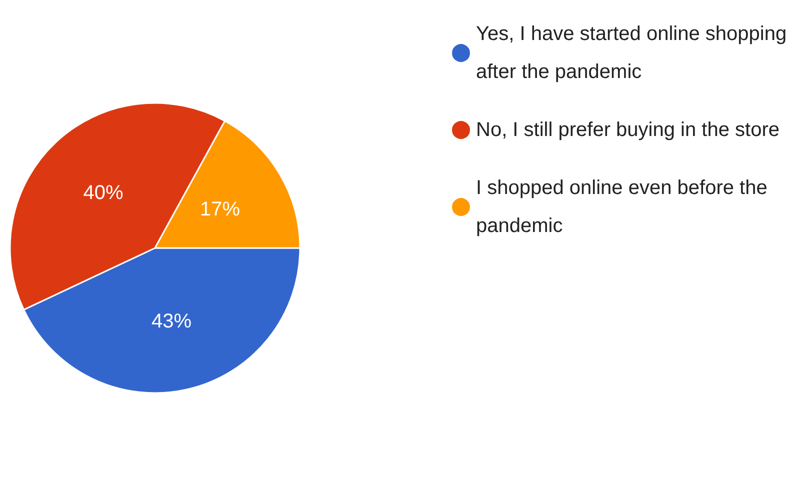  I want to click on legend-label: No, I still prefer buying in the store, so click(628, 130).